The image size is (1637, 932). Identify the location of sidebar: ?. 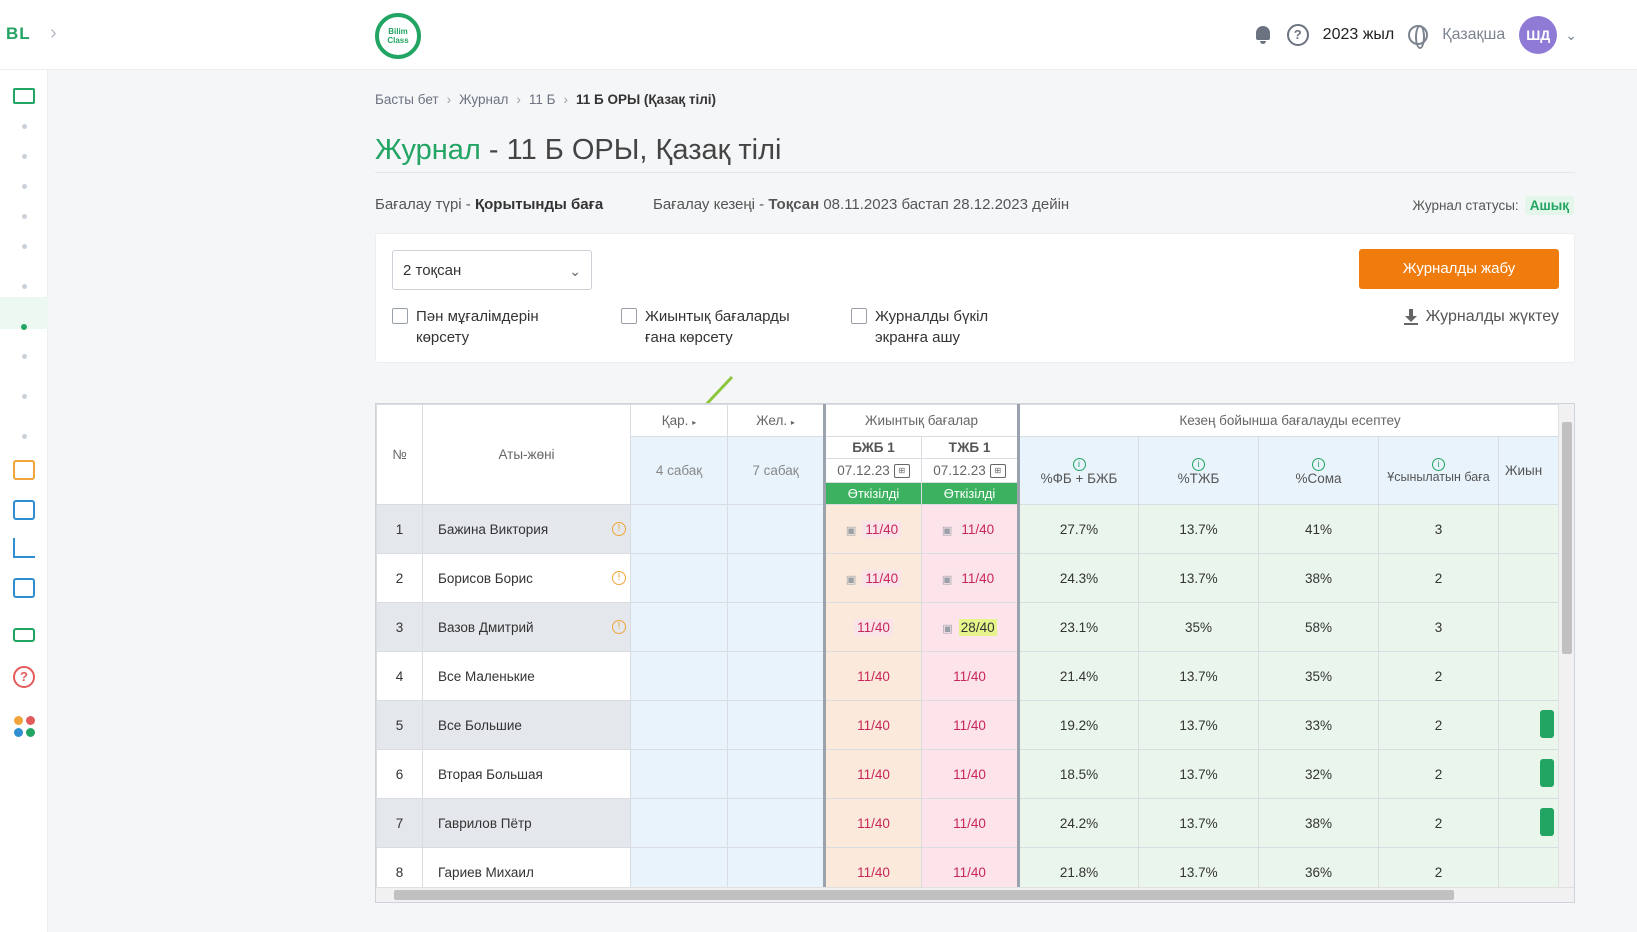
(24, 501).